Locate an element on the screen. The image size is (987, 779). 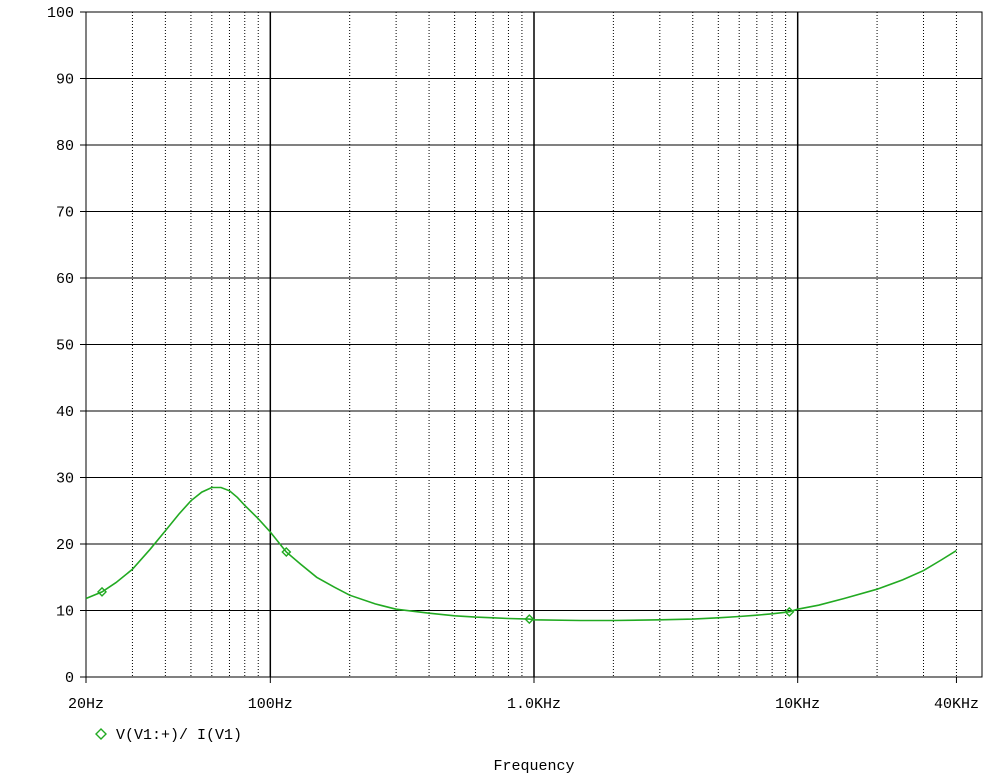
x-tick-label: 20Hz is located at coordinates (86, 704).